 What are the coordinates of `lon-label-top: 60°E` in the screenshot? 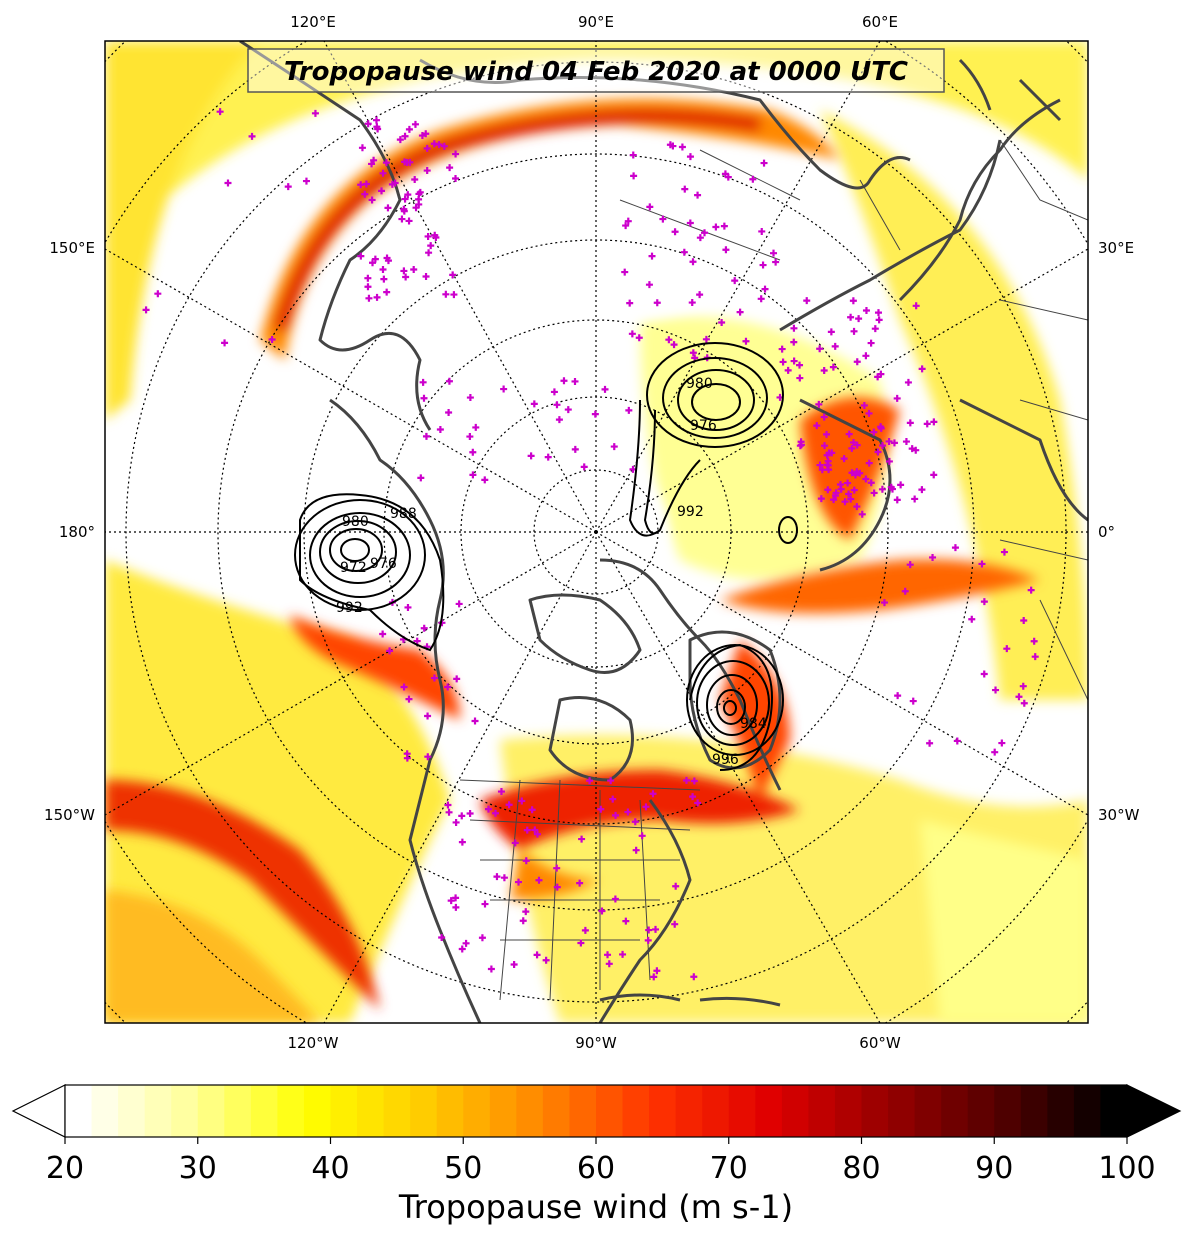 It's located at (880, 22).